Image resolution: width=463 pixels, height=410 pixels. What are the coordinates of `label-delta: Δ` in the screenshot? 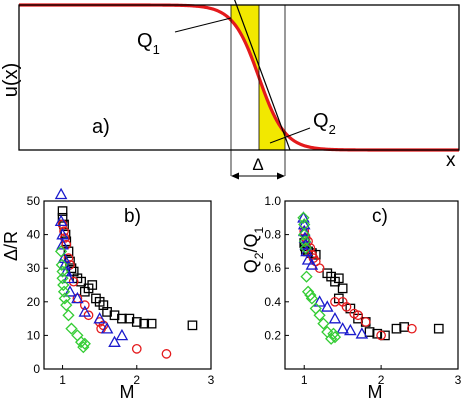 It's located at (257, 164).